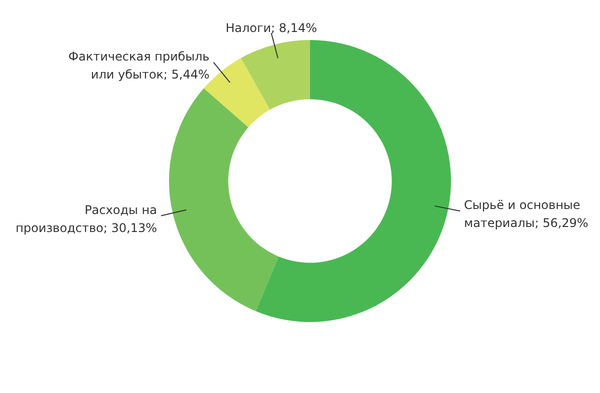 The height and width of the screenshot is (393, 600). What do you see at coordinates (526, 214) in the screenshot?
I see `slice-label: Сырьё и основные материалы; 56,29%` at bounding box center [526, 214].